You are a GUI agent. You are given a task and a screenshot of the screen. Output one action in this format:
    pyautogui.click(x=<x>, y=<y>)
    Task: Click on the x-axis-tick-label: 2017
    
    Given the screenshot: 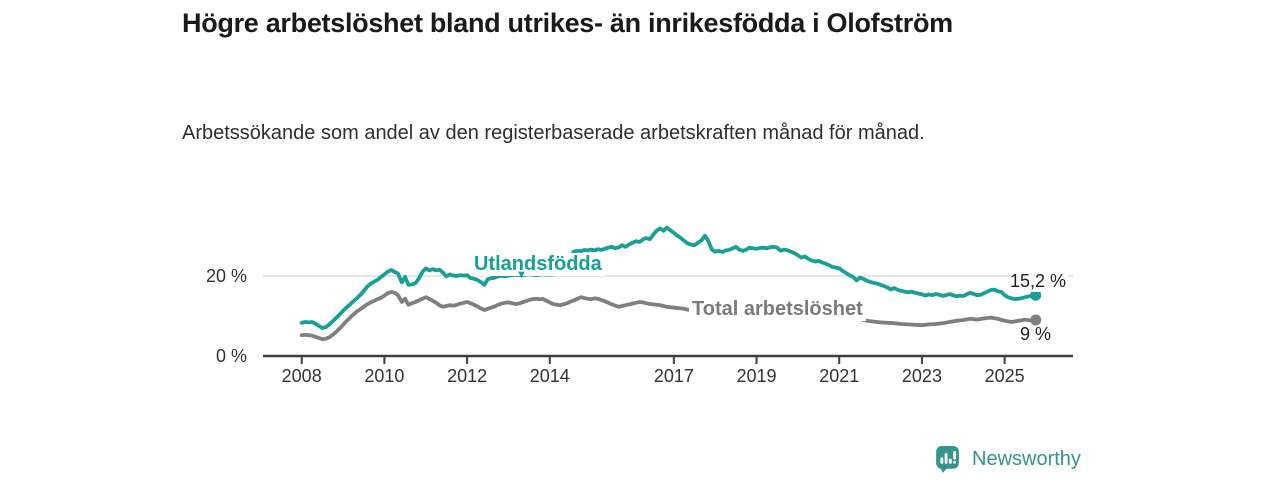 What is the action you would take?
    pyautogui.click(x=673, y=376)
    